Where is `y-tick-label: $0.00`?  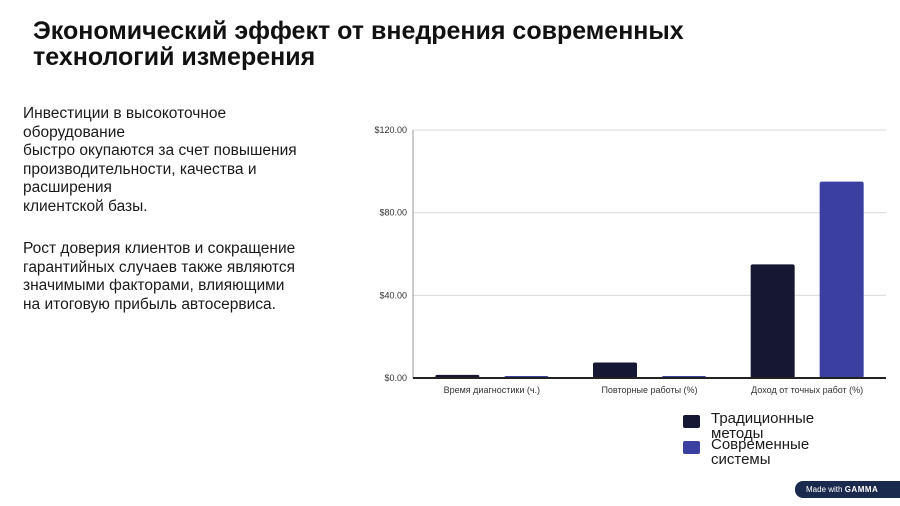 y-tick-label: $0.00 is located at coordinates (395, 378).